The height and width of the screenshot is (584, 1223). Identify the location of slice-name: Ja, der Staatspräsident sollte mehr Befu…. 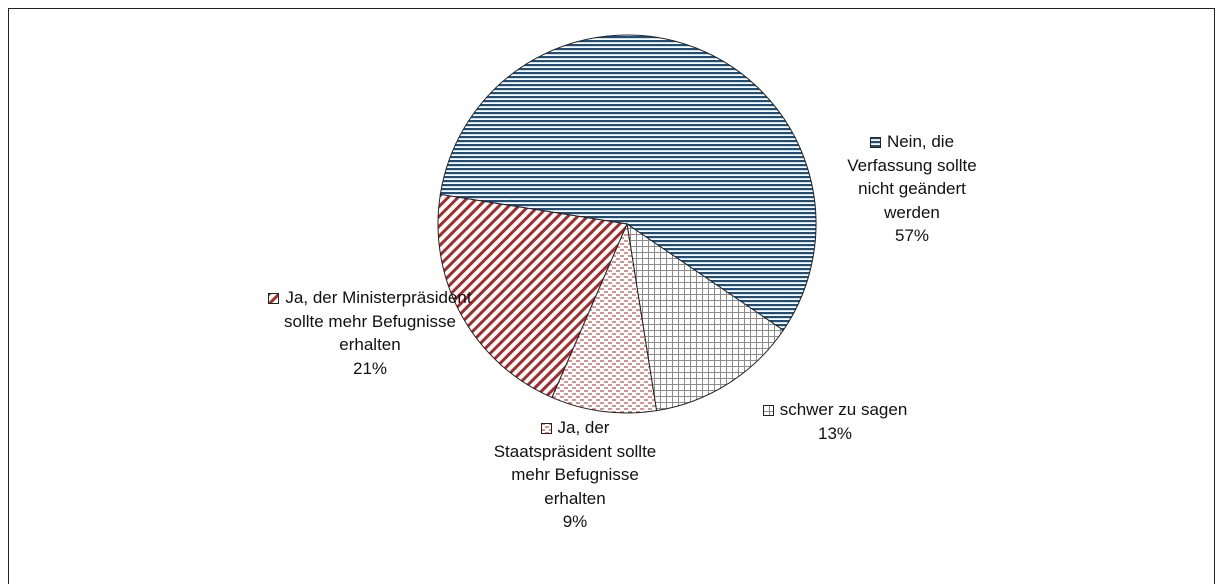
(575, 463).